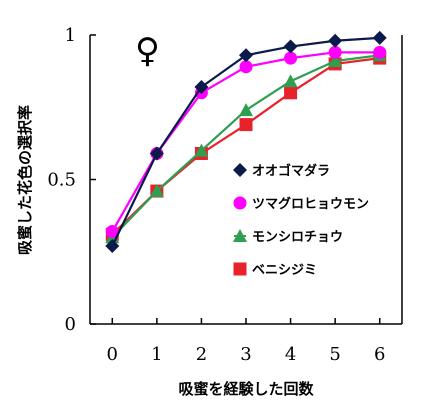 This screenshot has height=418, width=423. Describe the element at coordinates (156, 354) in the screenshot. I see `x-tick-label: 1` at that location.